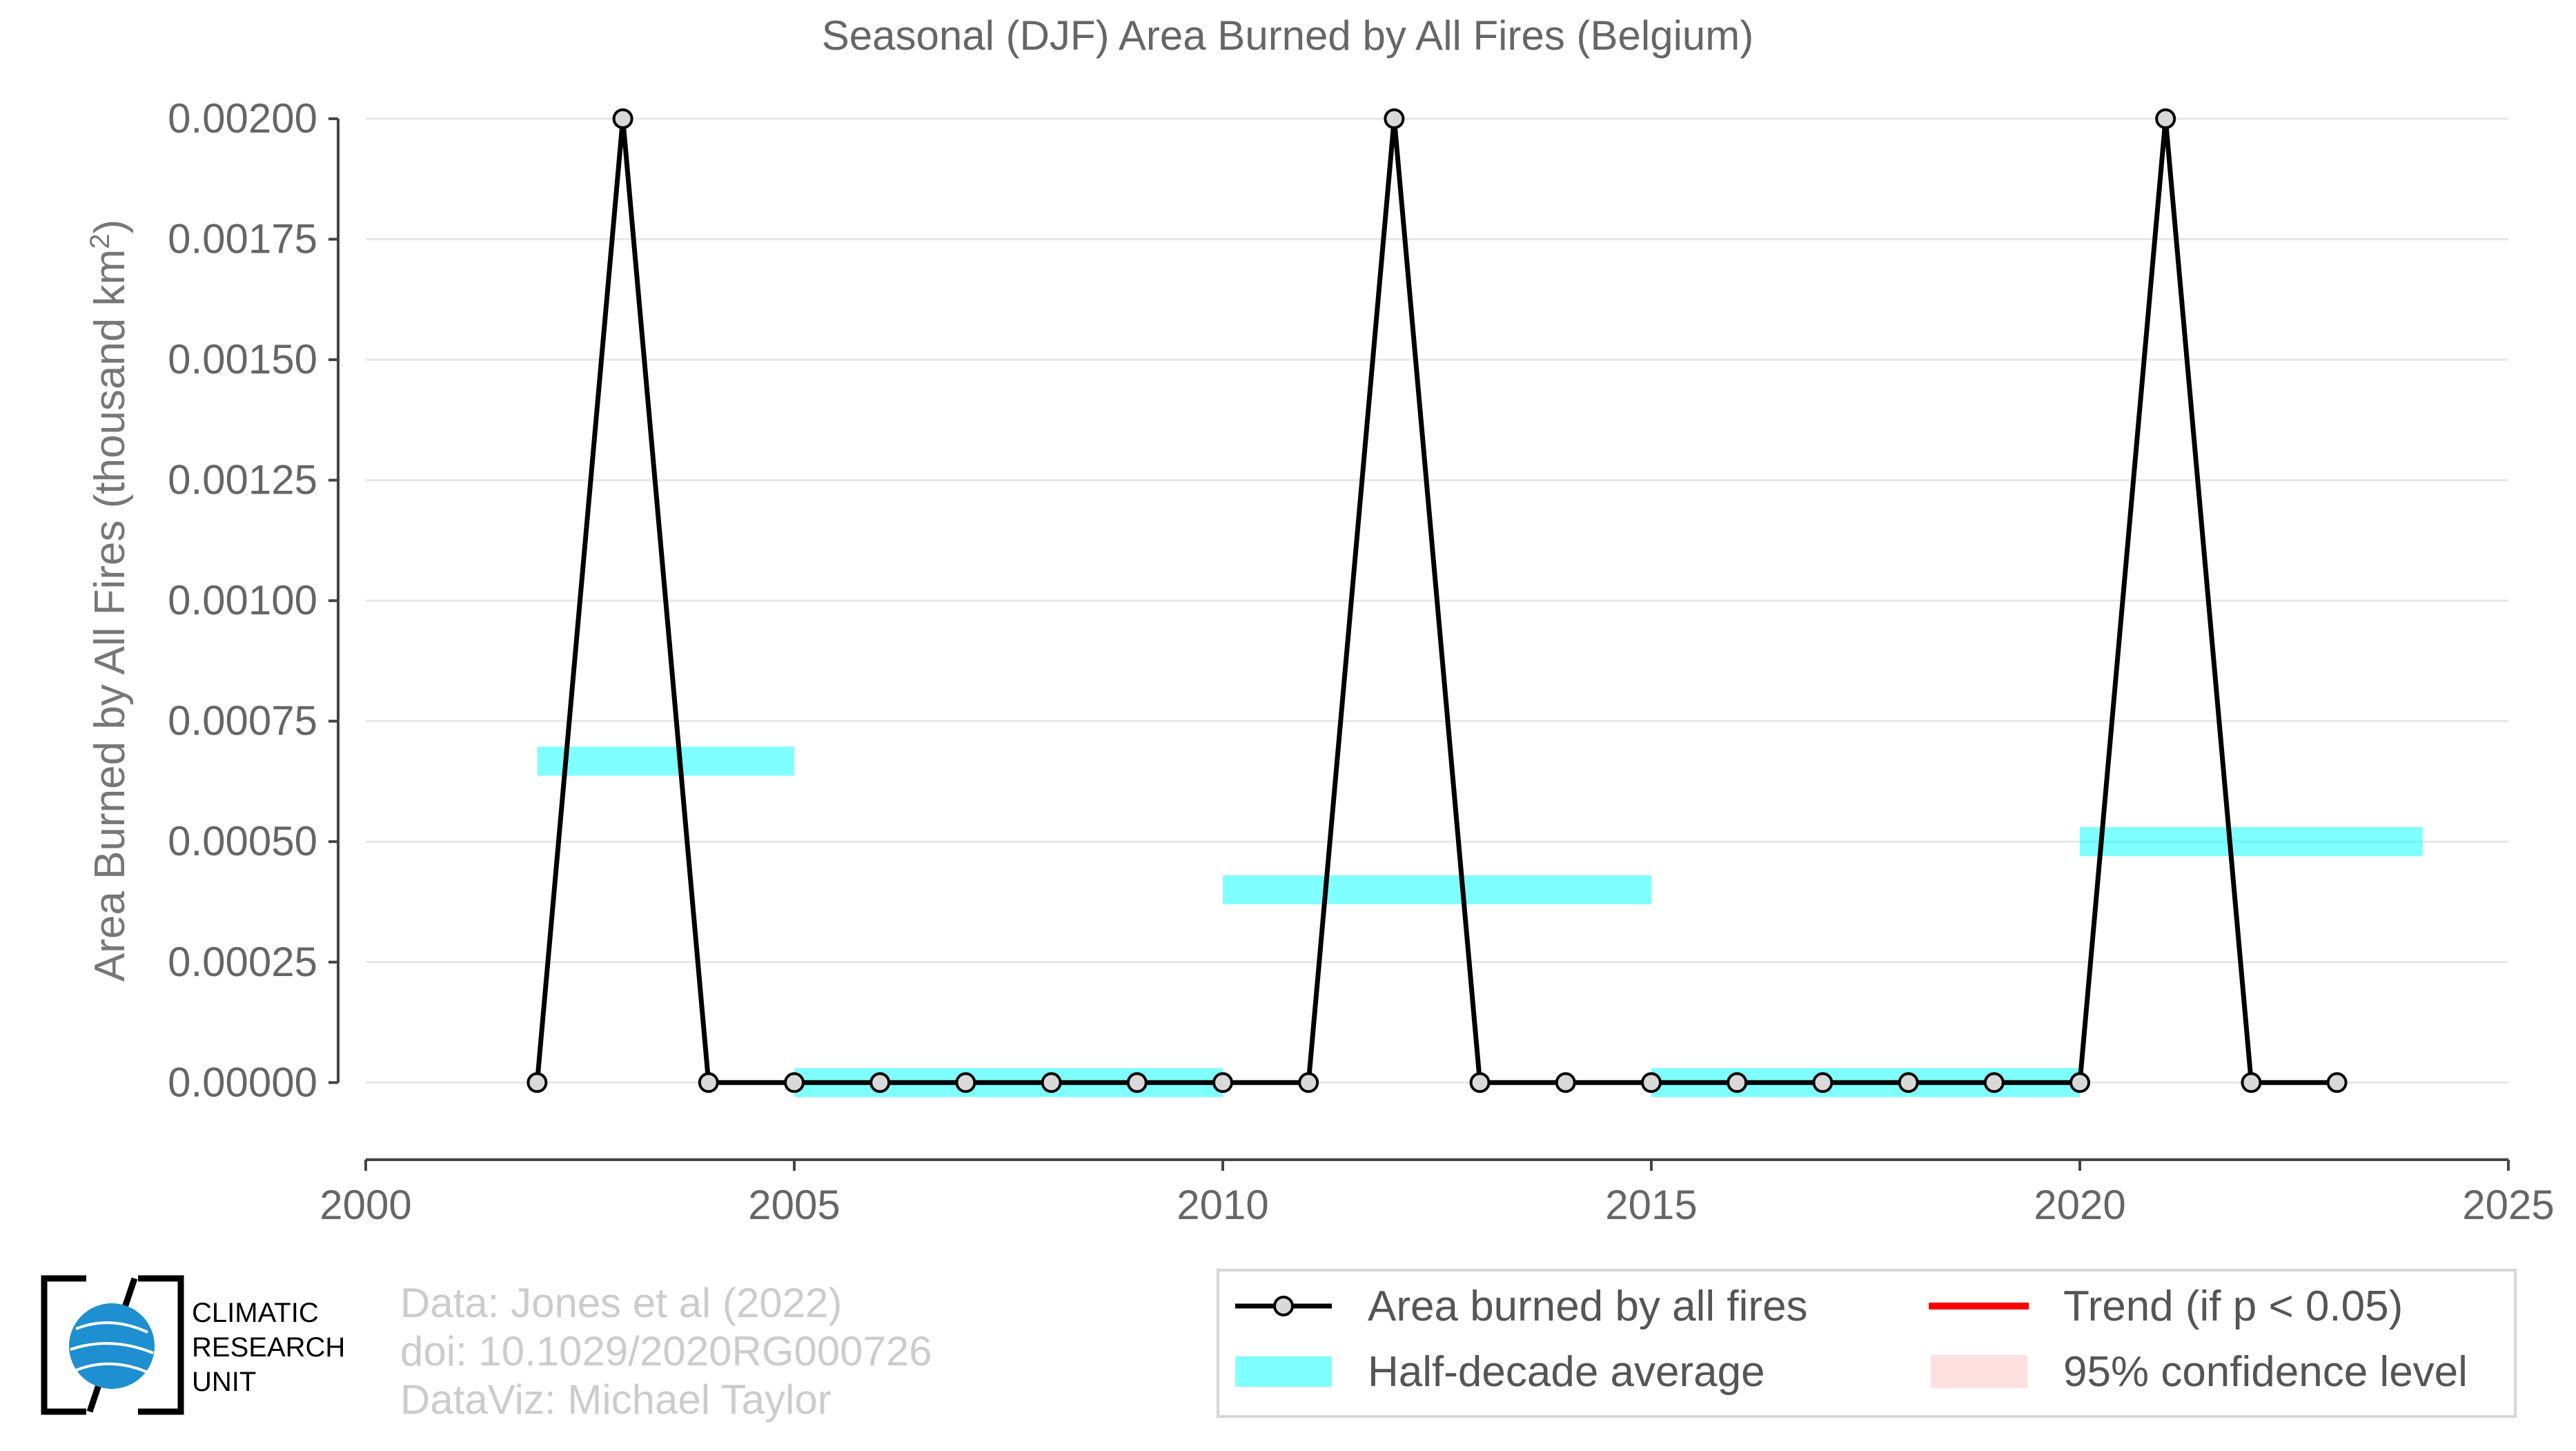 The width and height of the screenshot is (2576, 1451). Describe the element at coordinates (2265, 1372) in the screenshot. I see `legend-label-confidence: 95% confidence level` at that location.